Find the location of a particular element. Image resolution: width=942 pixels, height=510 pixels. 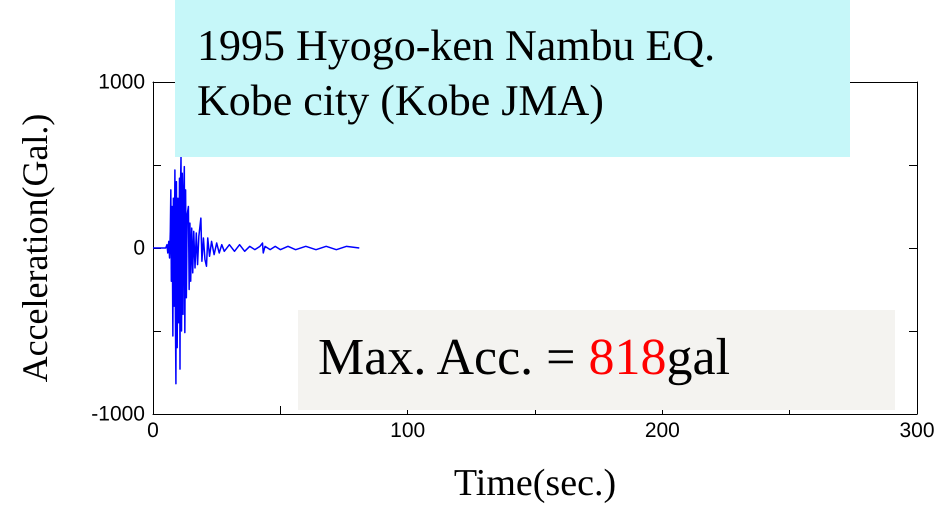

text: 1995 Hyogo-ken Nambu EQ. is located at coordinates (456, 46).